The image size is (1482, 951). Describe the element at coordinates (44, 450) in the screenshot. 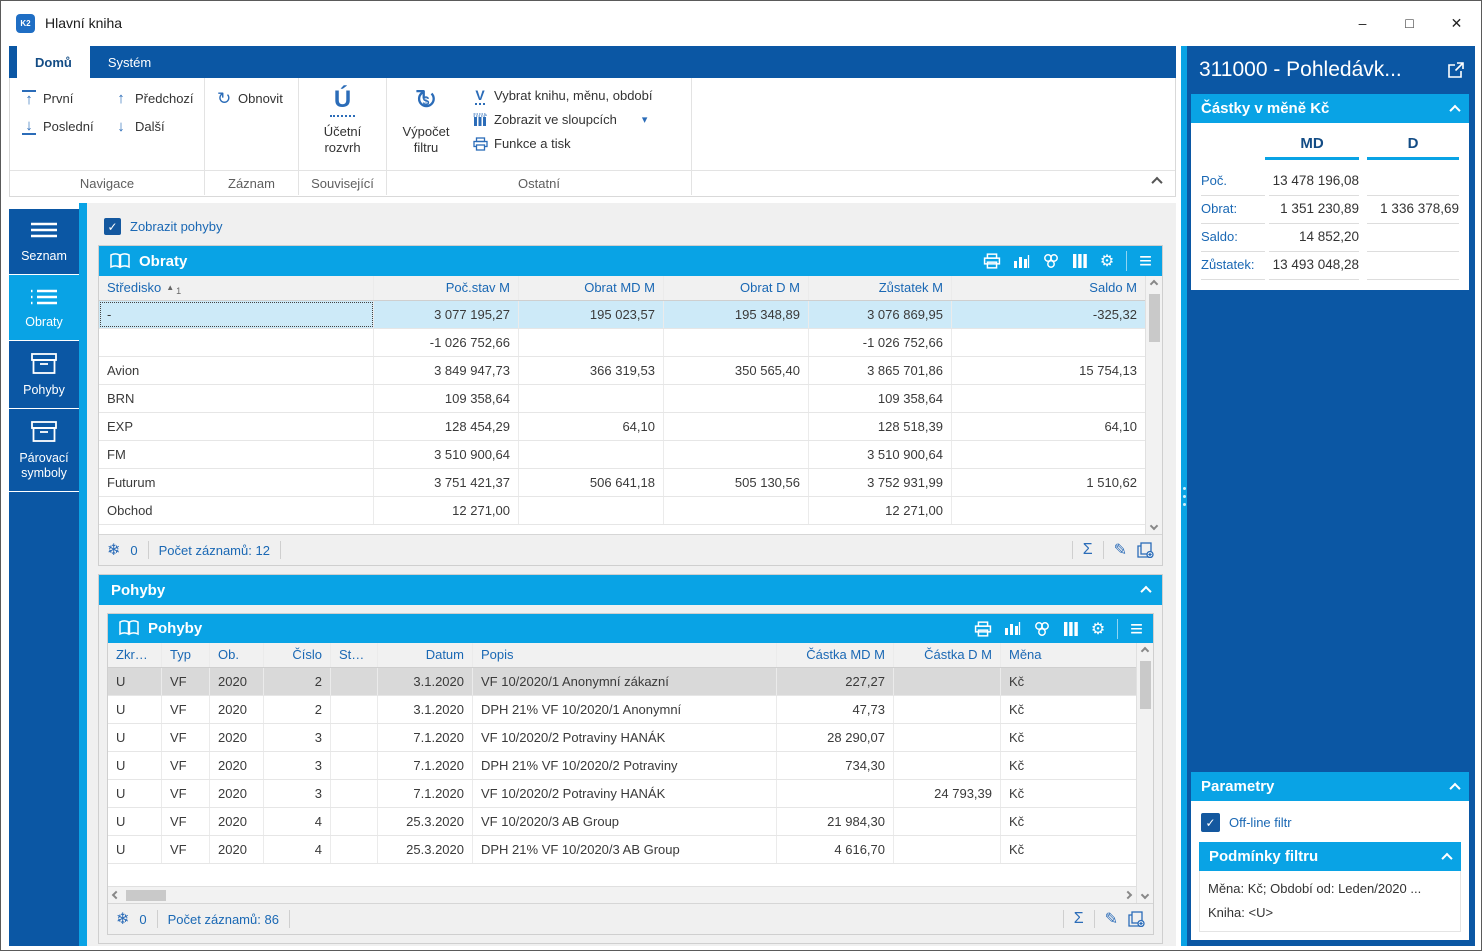

I see `sidebar-item-parovaci-symboly: Párovací symboly` at that location.